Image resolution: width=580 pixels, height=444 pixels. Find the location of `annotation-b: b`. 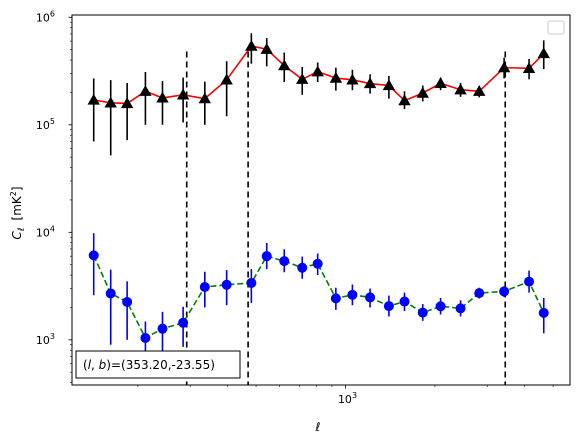

annotation-b: b is located at coordinates (103, 365).